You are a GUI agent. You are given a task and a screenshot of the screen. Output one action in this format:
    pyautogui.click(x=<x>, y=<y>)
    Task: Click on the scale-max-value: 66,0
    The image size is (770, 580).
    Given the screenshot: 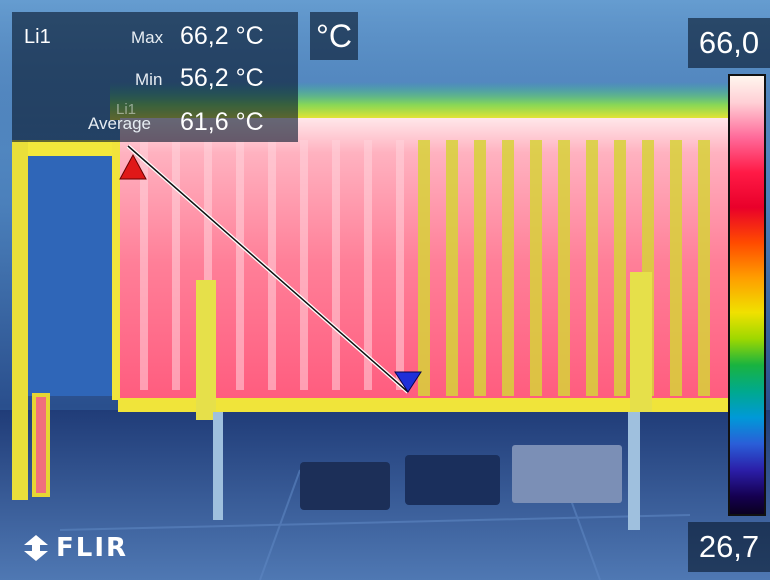 What is the action you would take?
    pyautogui.click(x=729, y=43)
    